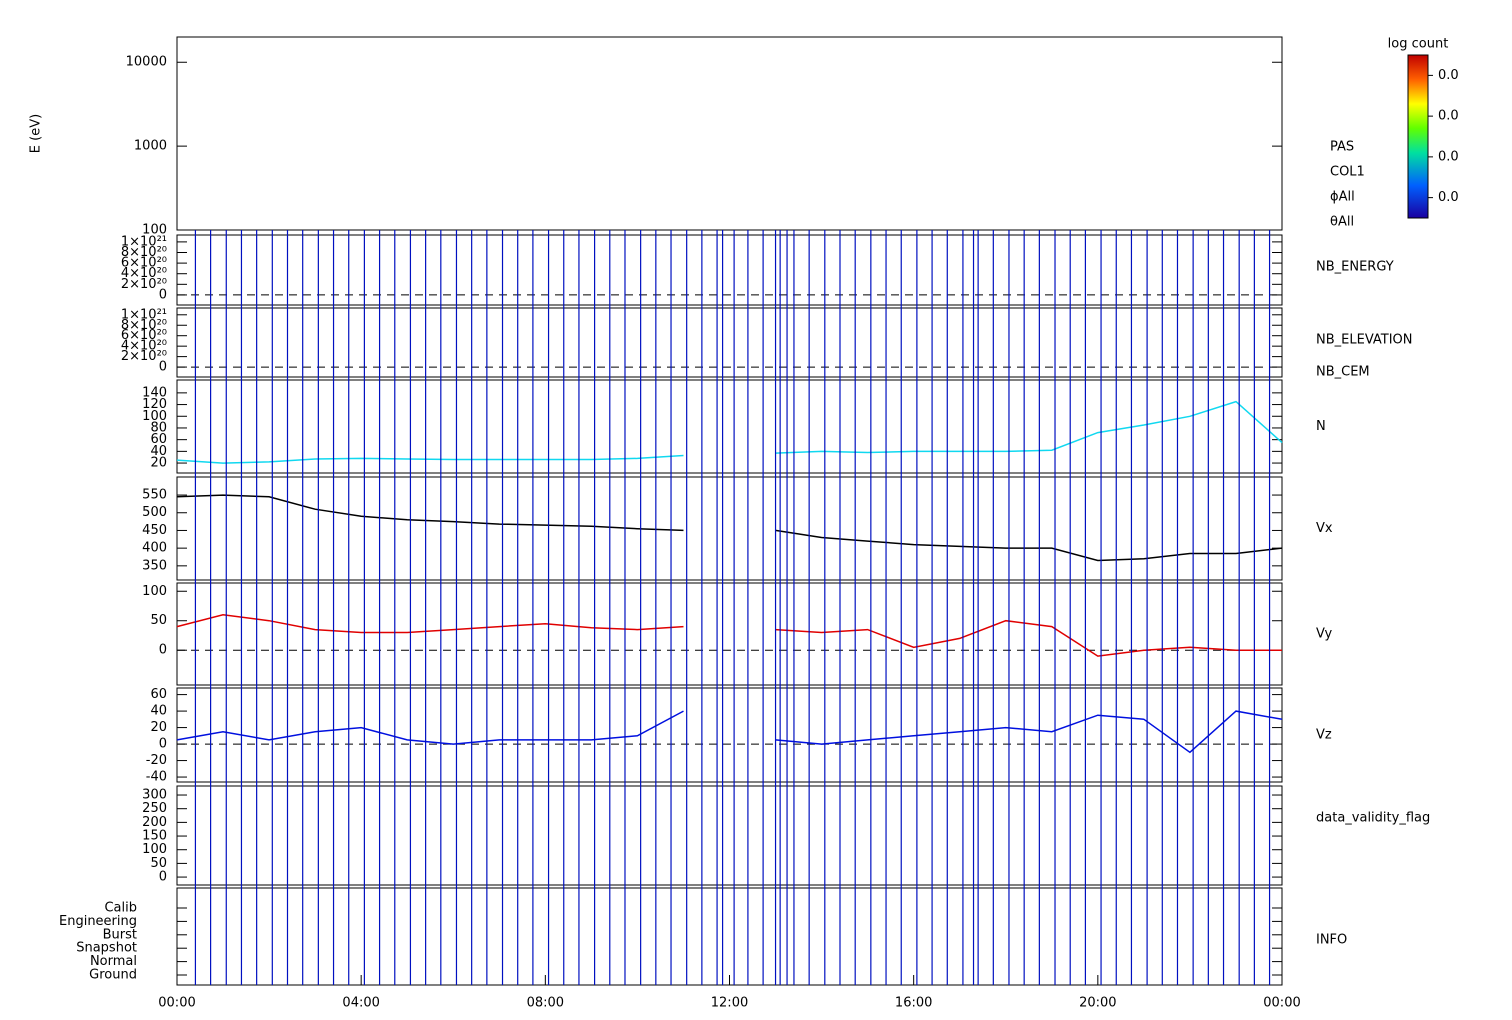 This screenshot has height=1020, width=1512. Describe the element at coordinates (98, 921) in the screenshot. I see `y-tick-label: Engineering` at that location.